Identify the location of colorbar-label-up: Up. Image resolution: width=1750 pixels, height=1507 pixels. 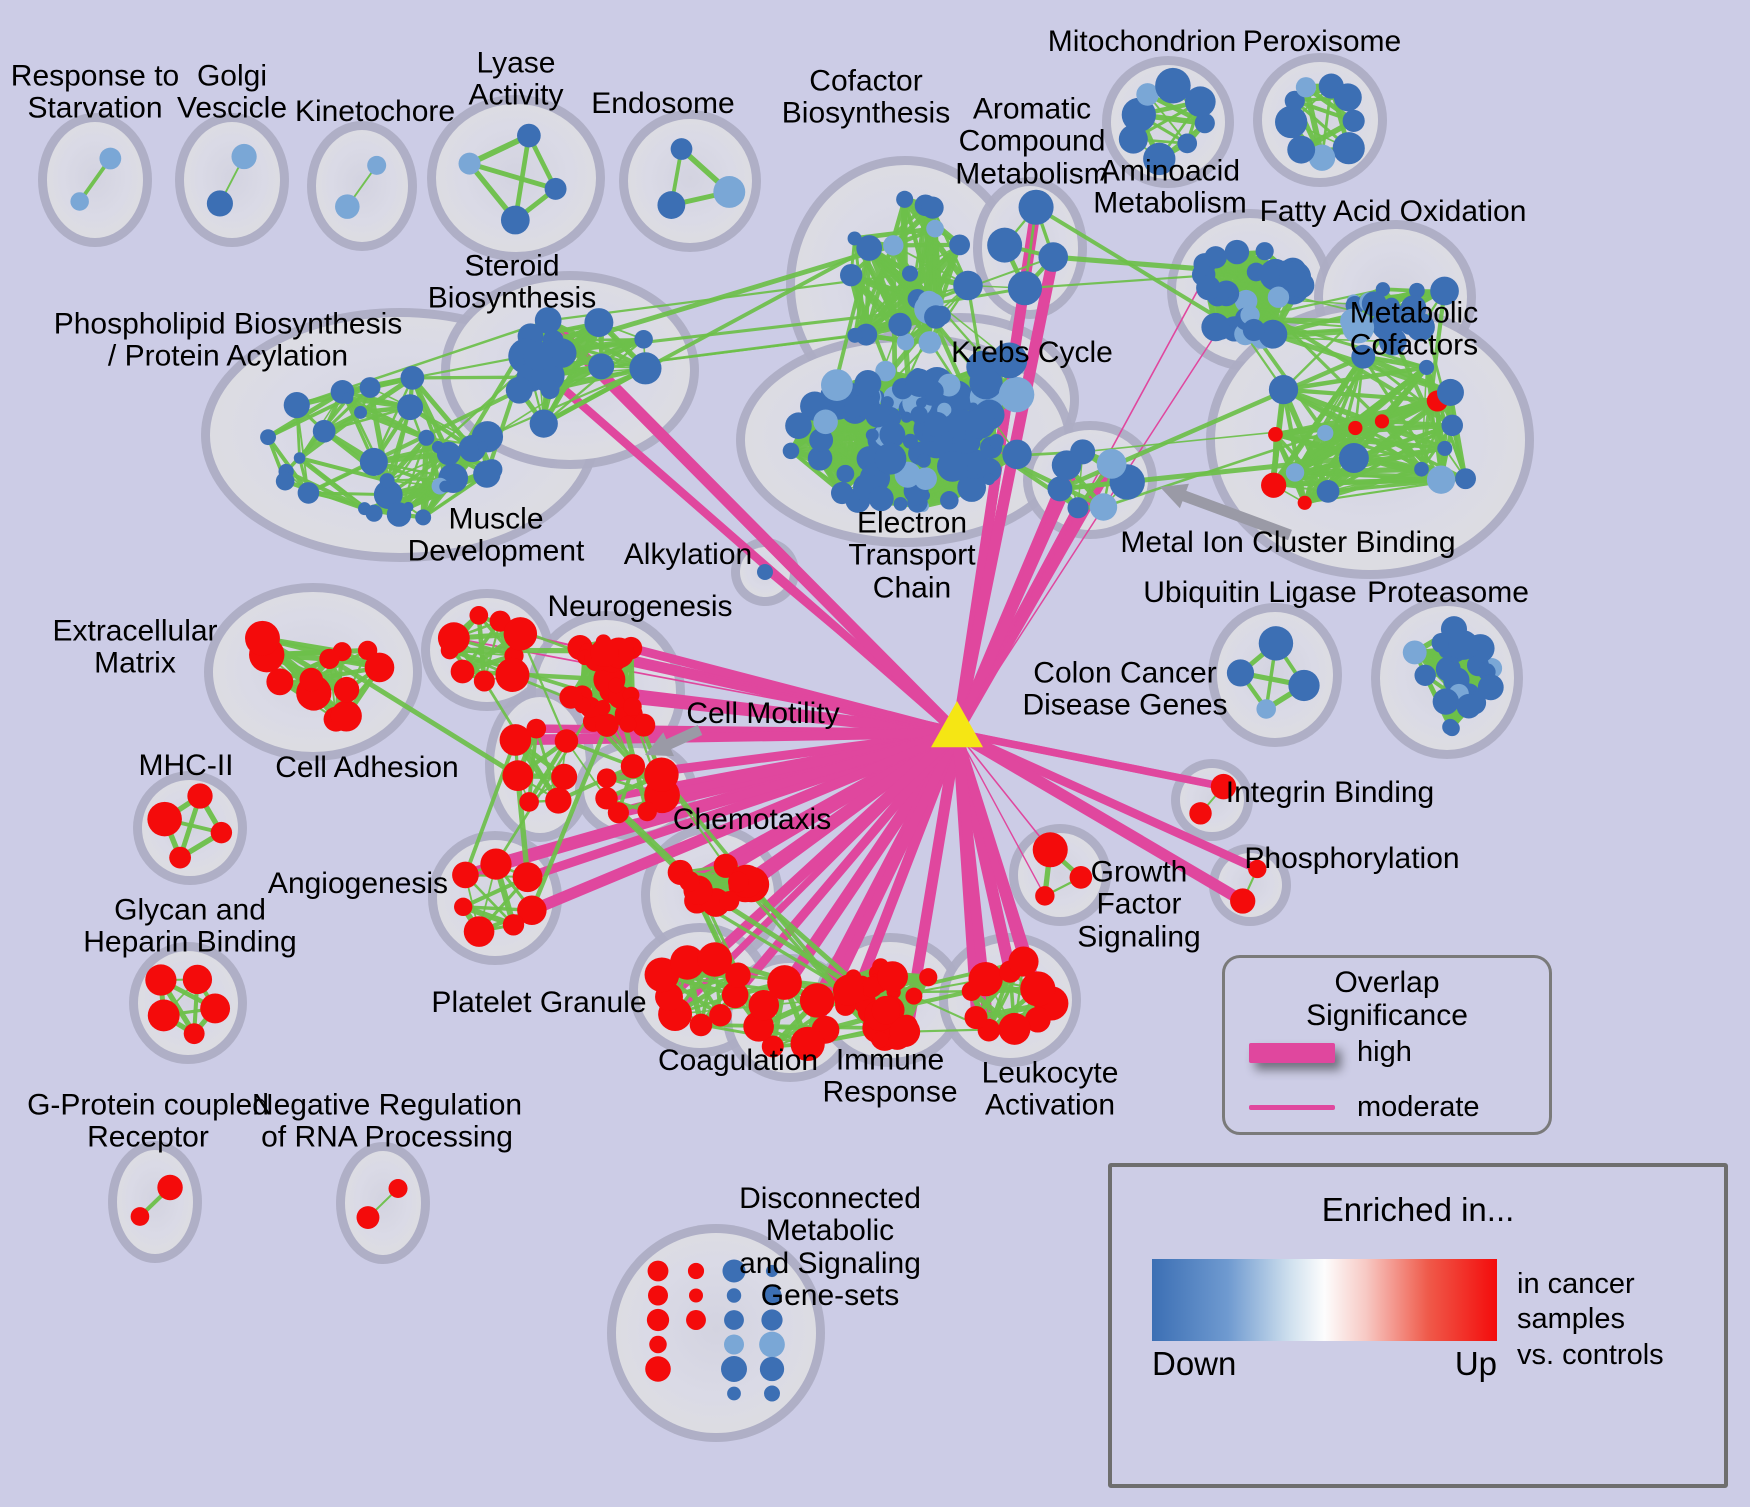
(1475, 1363).